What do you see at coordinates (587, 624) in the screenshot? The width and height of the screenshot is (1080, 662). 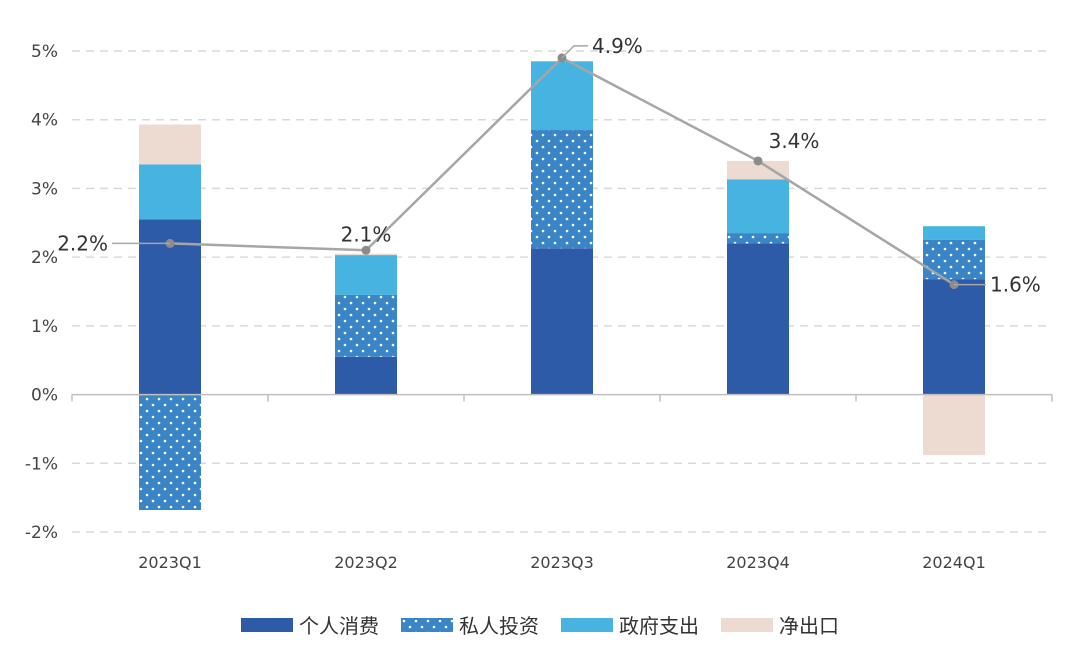 I see `legend-swatch-government` at bounding box center [587, 624].